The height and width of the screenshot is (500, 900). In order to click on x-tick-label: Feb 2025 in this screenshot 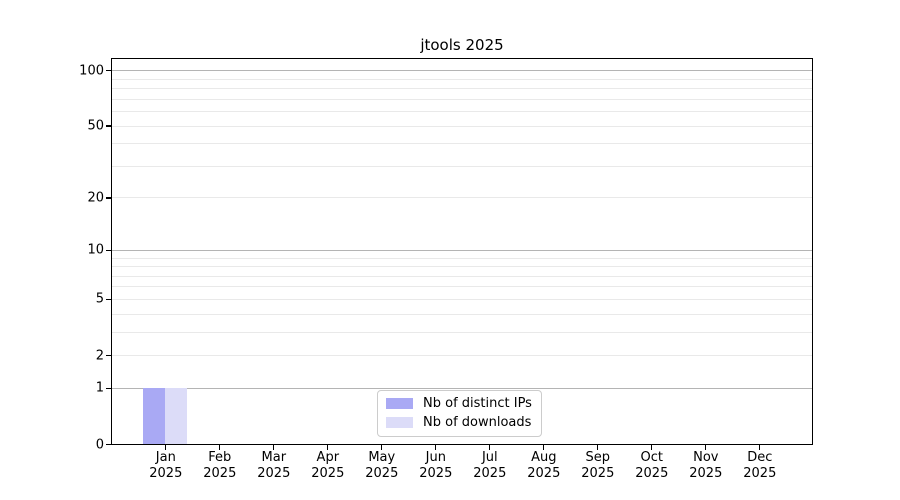, I will do `click(220, 466)`.